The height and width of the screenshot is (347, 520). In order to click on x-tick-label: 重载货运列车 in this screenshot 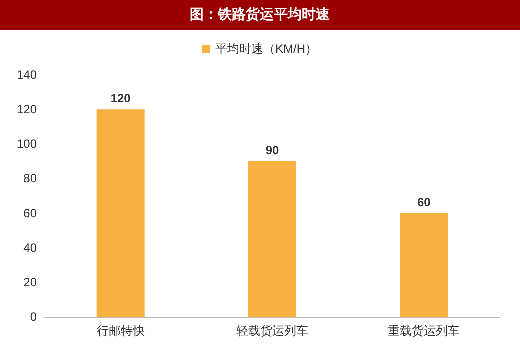, I will do `click(424, 331)`.